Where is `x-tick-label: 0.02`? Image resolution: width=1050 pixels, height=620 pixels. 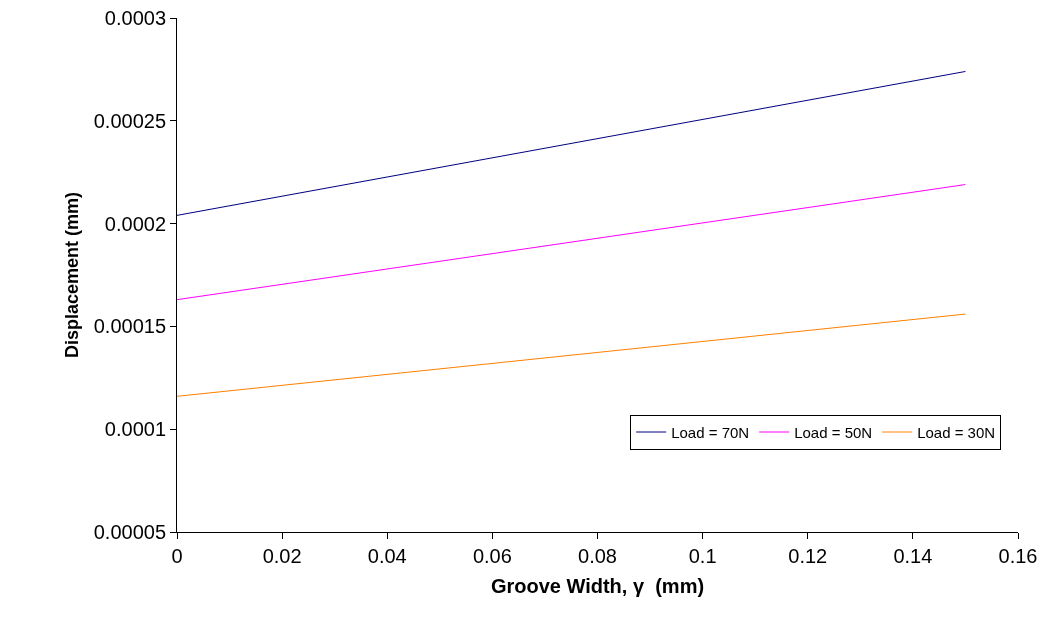
x-tick-label: 0.02 is located at coordinates (282, 556).